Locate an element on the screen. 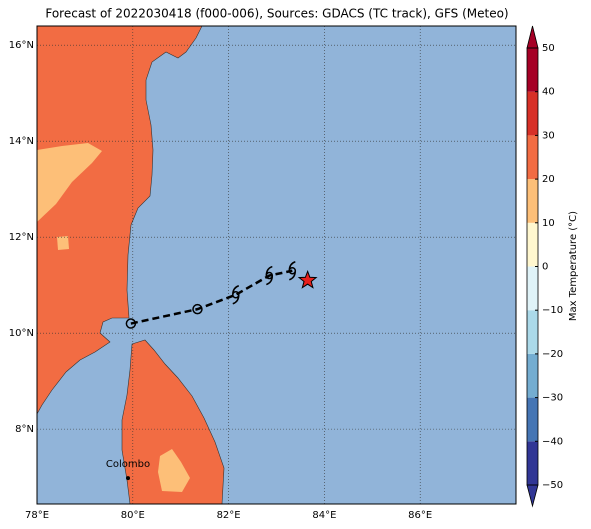  colorbar-extend-max is located at coordinates (532, 37).